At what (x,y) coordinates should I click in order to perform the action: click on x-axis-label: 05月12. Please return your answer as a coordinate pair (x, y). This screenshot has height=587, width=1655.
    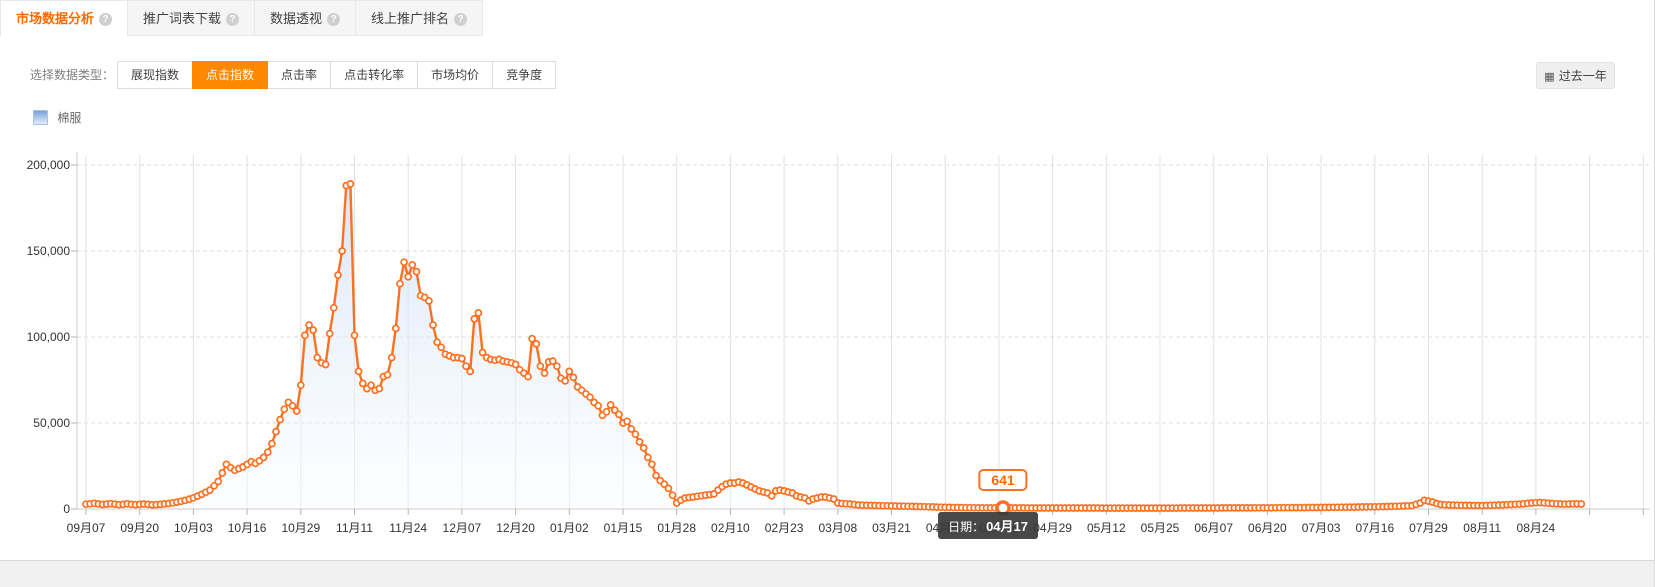
    Looking at the image, I should click on (1106, 528).